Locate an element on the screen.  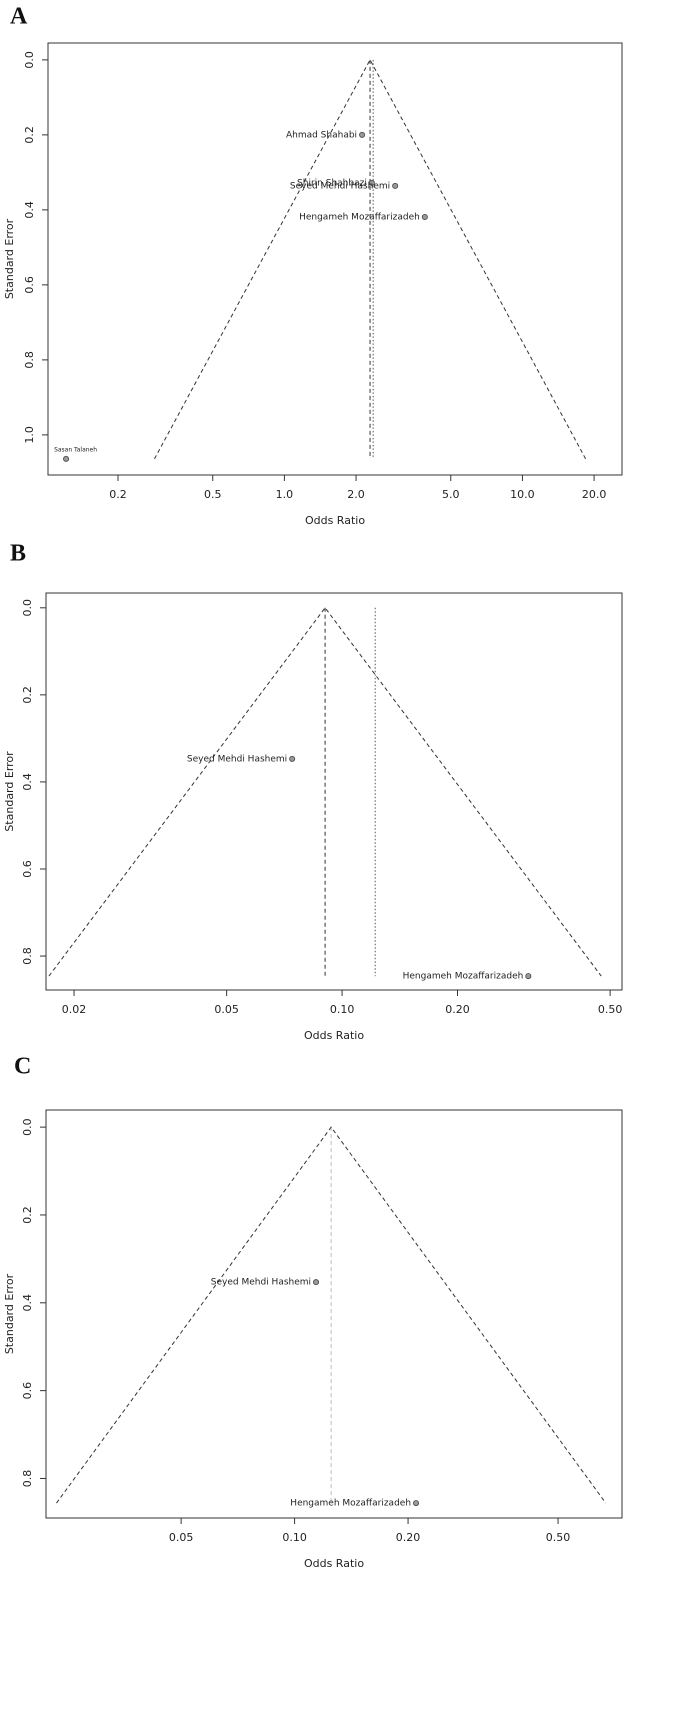
study-label: Sasan Talaneh is located at coordinates (75, 449).